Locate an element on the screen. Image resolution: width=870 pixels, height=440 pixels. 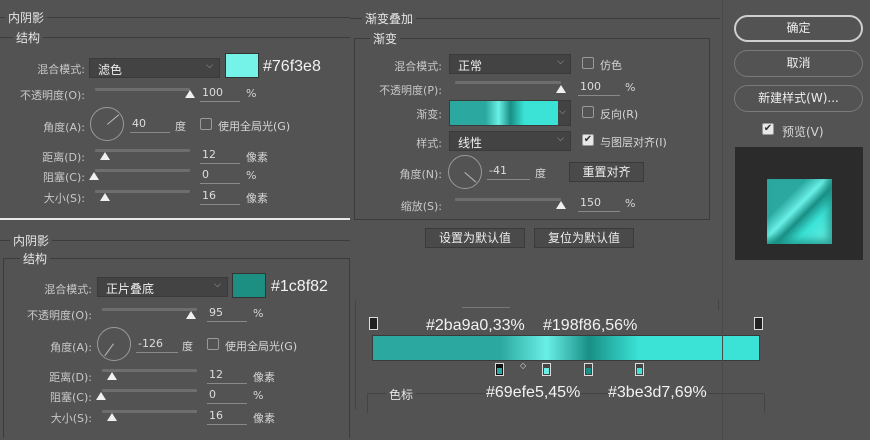
opacity-stop-left is located at coordinates (373, 323).